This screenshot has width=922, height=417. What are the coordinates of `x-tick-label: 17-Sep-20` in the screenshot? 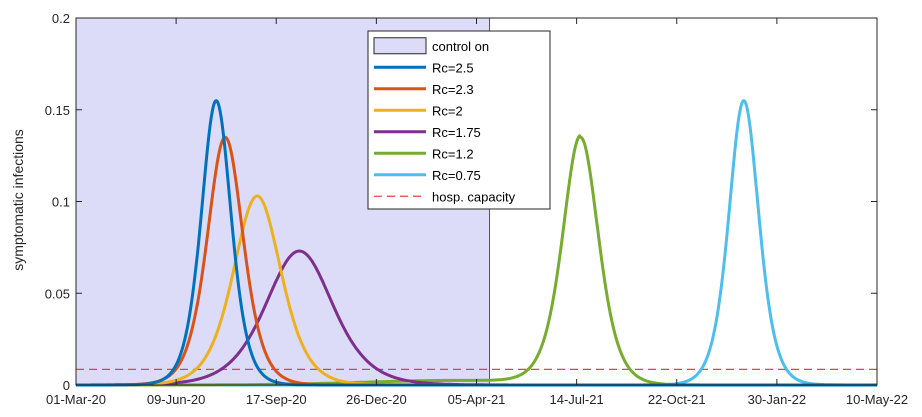 It's located at (276, 399).